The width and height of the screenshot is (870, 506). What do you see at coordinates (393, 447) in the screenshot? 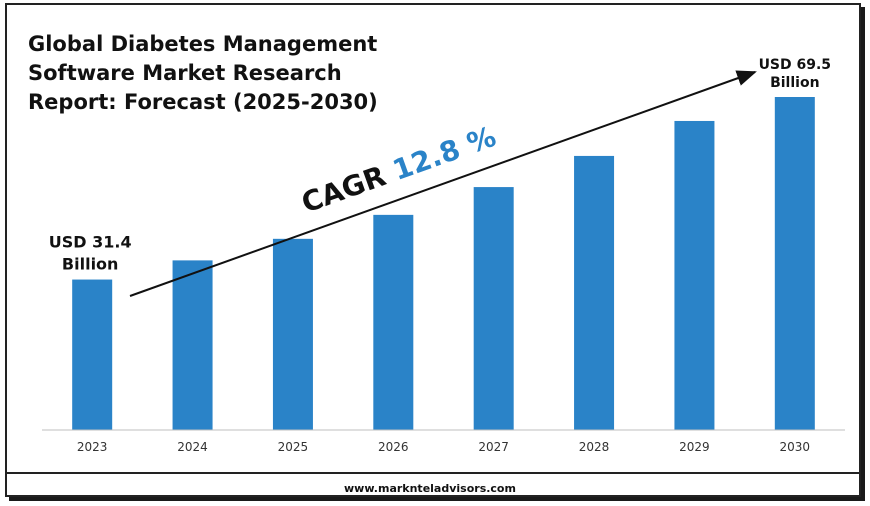
I see `x-tick-label-2026: 2026` at bounding box center [393, 447].